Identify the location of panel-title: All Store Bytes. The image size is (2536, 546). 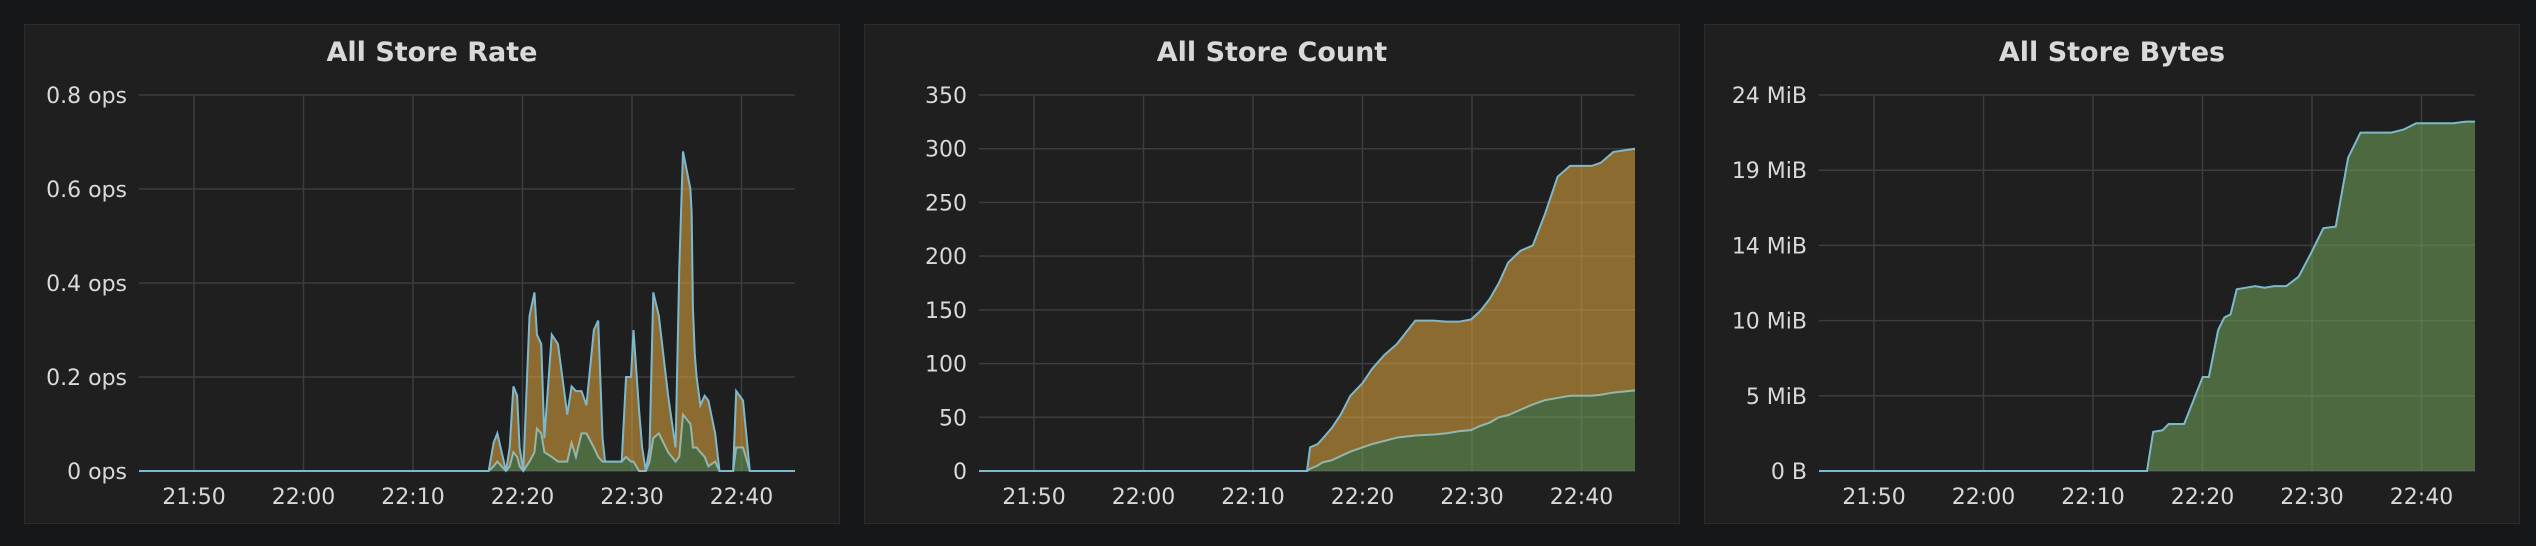
(2112, 52).